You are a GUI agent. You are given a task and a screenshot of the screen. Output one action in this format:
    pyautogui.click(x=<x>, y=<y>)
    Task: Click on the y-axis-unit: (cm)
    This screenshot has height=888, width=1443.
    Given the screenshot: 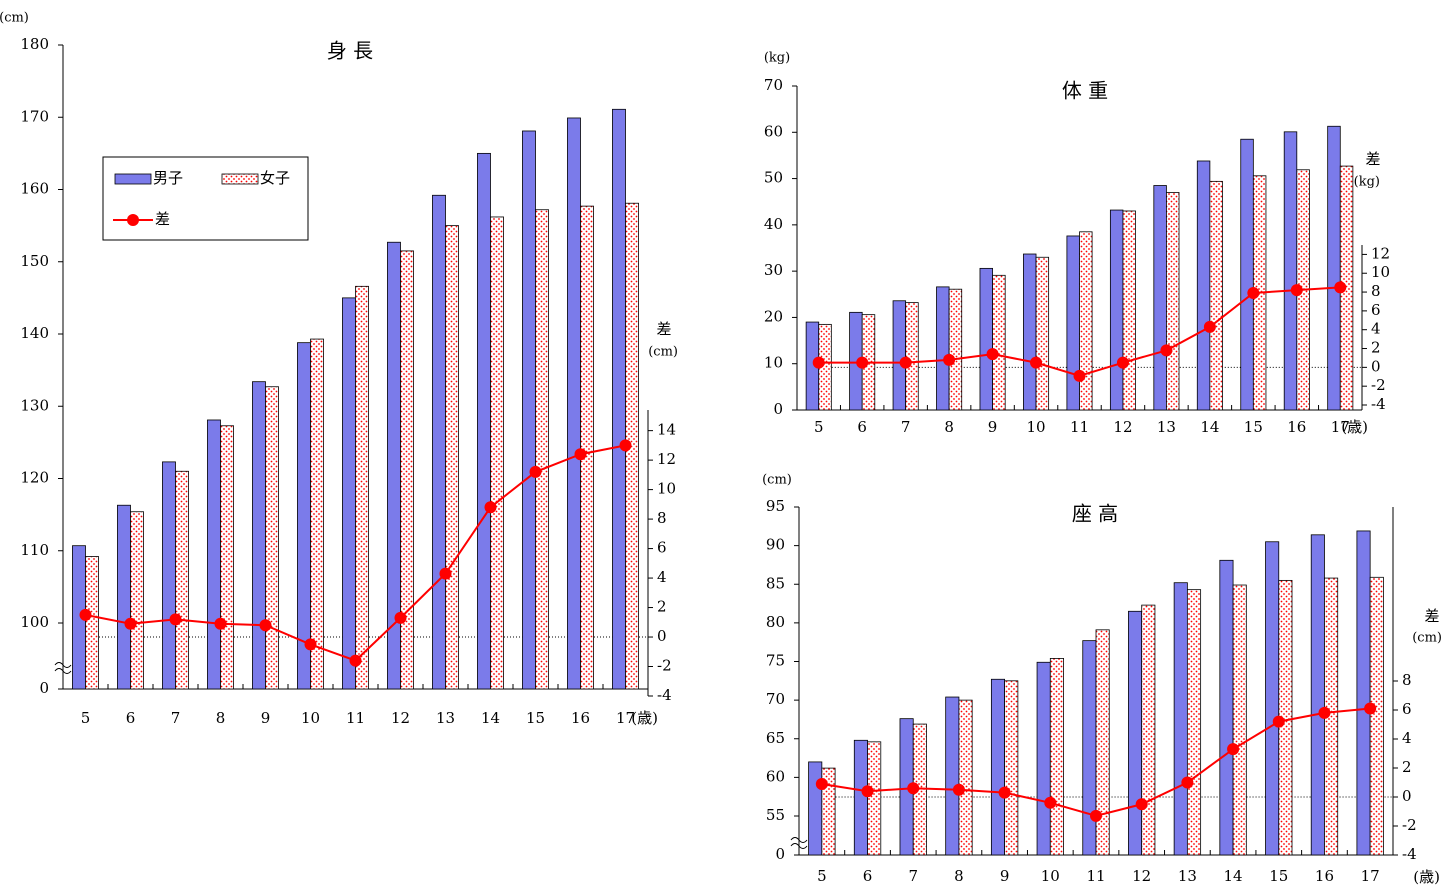 What is the action you would take?
    pyautogui.click(x=14, y=18)
    